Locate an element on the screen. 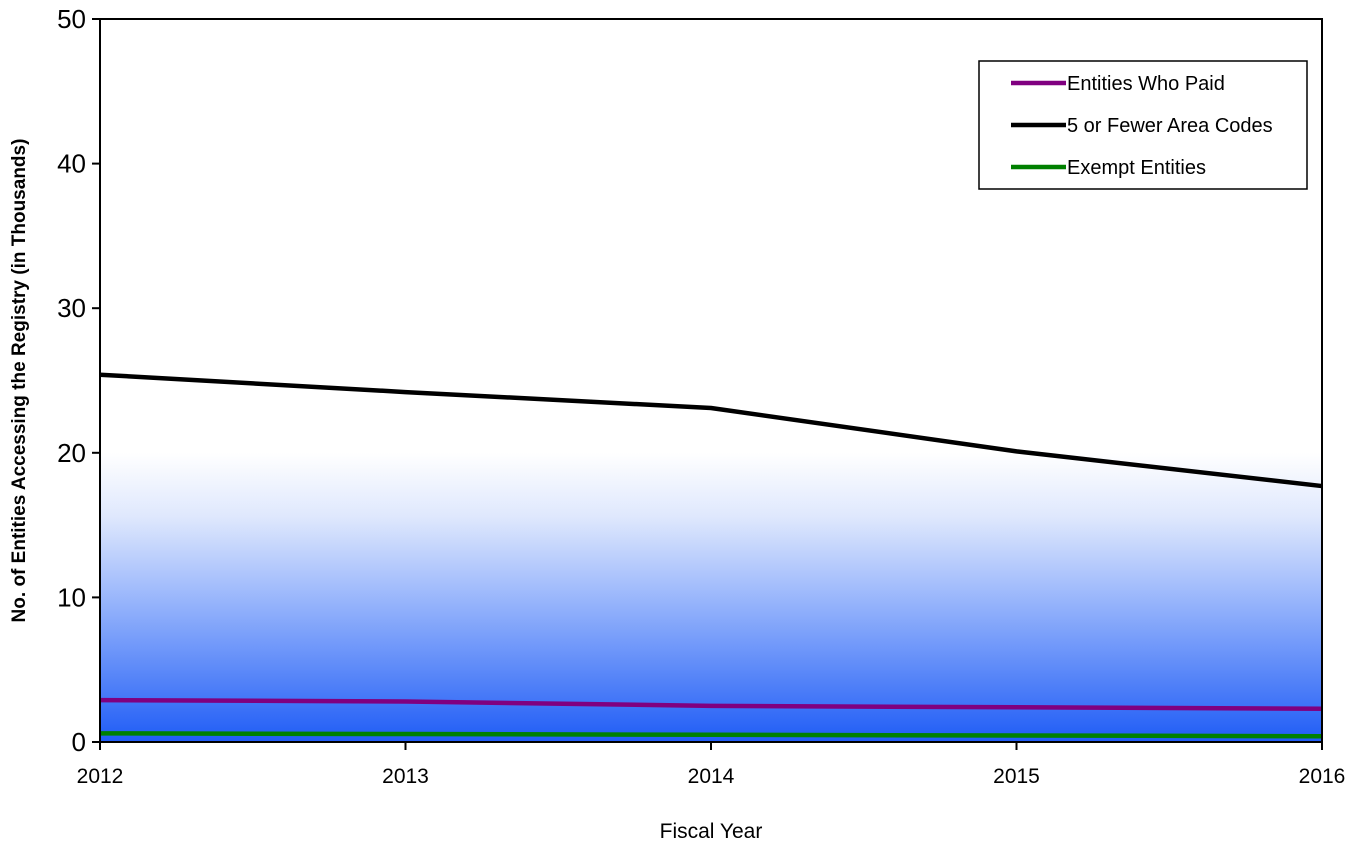 Image resolution: width=1358 pixels, height=861 pixels. x-tick-label: 2015 is located at coordinates (1016, 776).